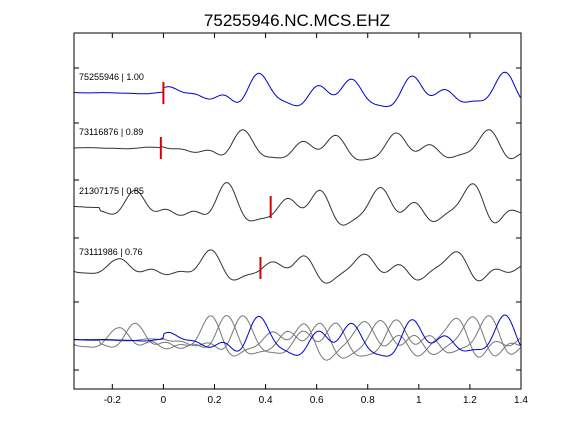 This screenshot has width=576, height=432. Describe the element at coordinates (111, 77) in the screenshot. I see `trace-label-75255946: 75255946 | 1.00` at that location.